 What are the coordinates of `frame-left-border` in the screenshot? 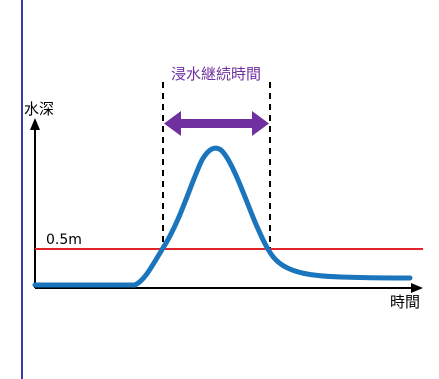 It's located at (22, 189).